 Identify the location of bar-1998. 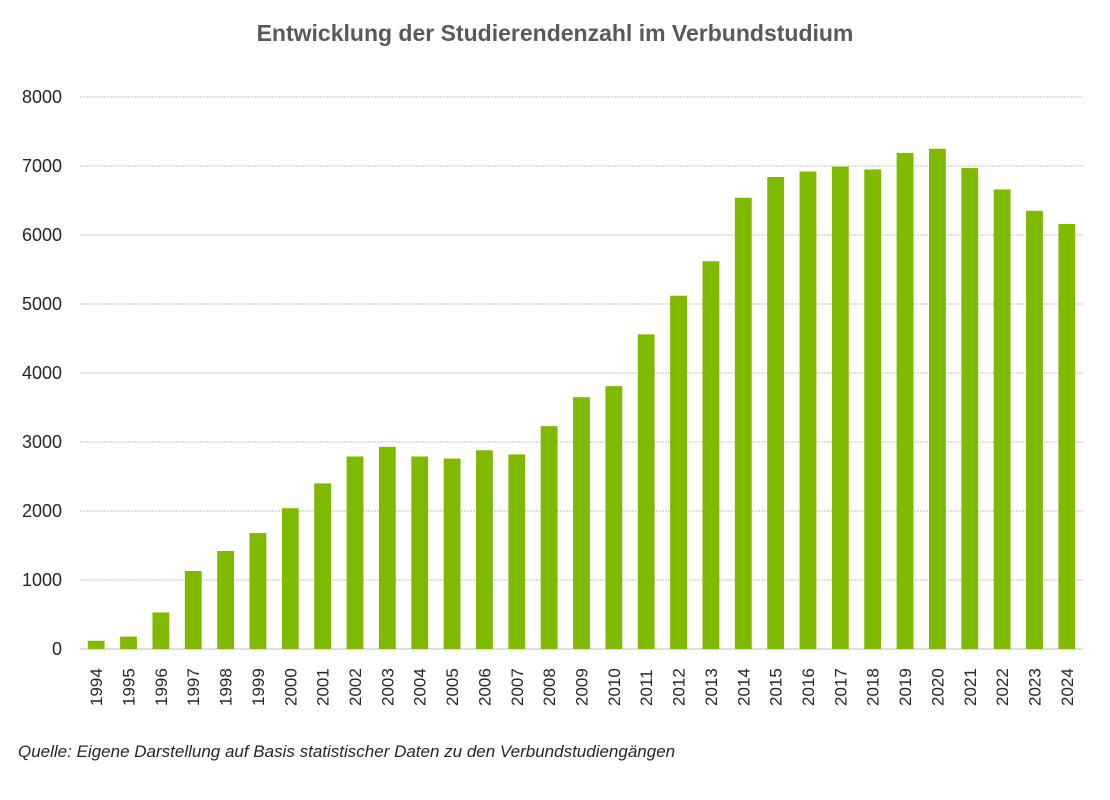
(226, 600).